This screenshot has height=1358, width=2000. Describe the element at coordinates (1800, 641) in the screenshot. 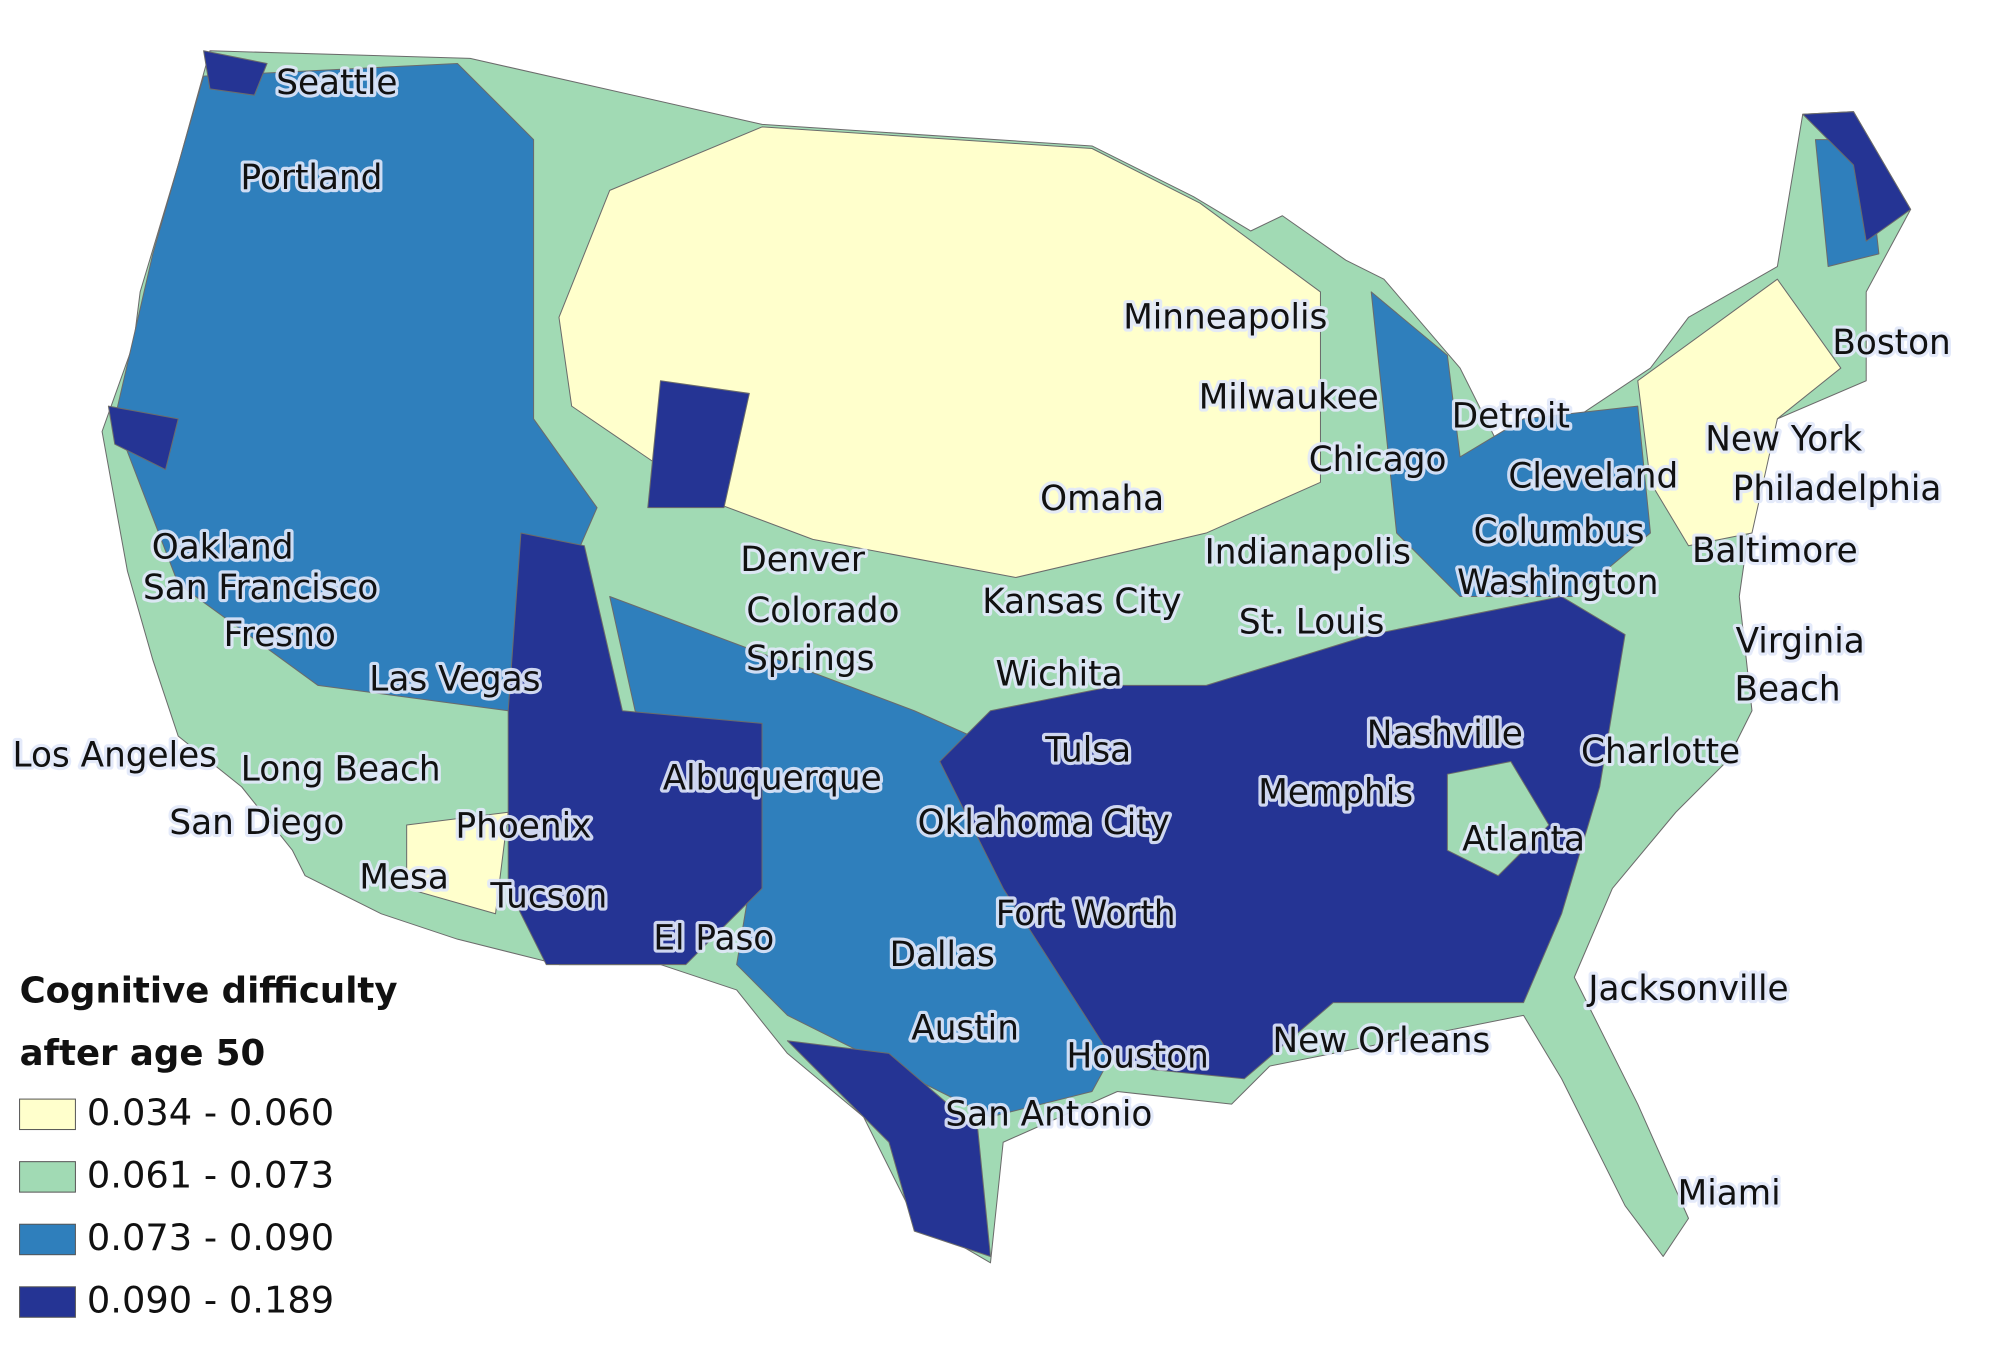

I see `city-label: Virginia` at that location.